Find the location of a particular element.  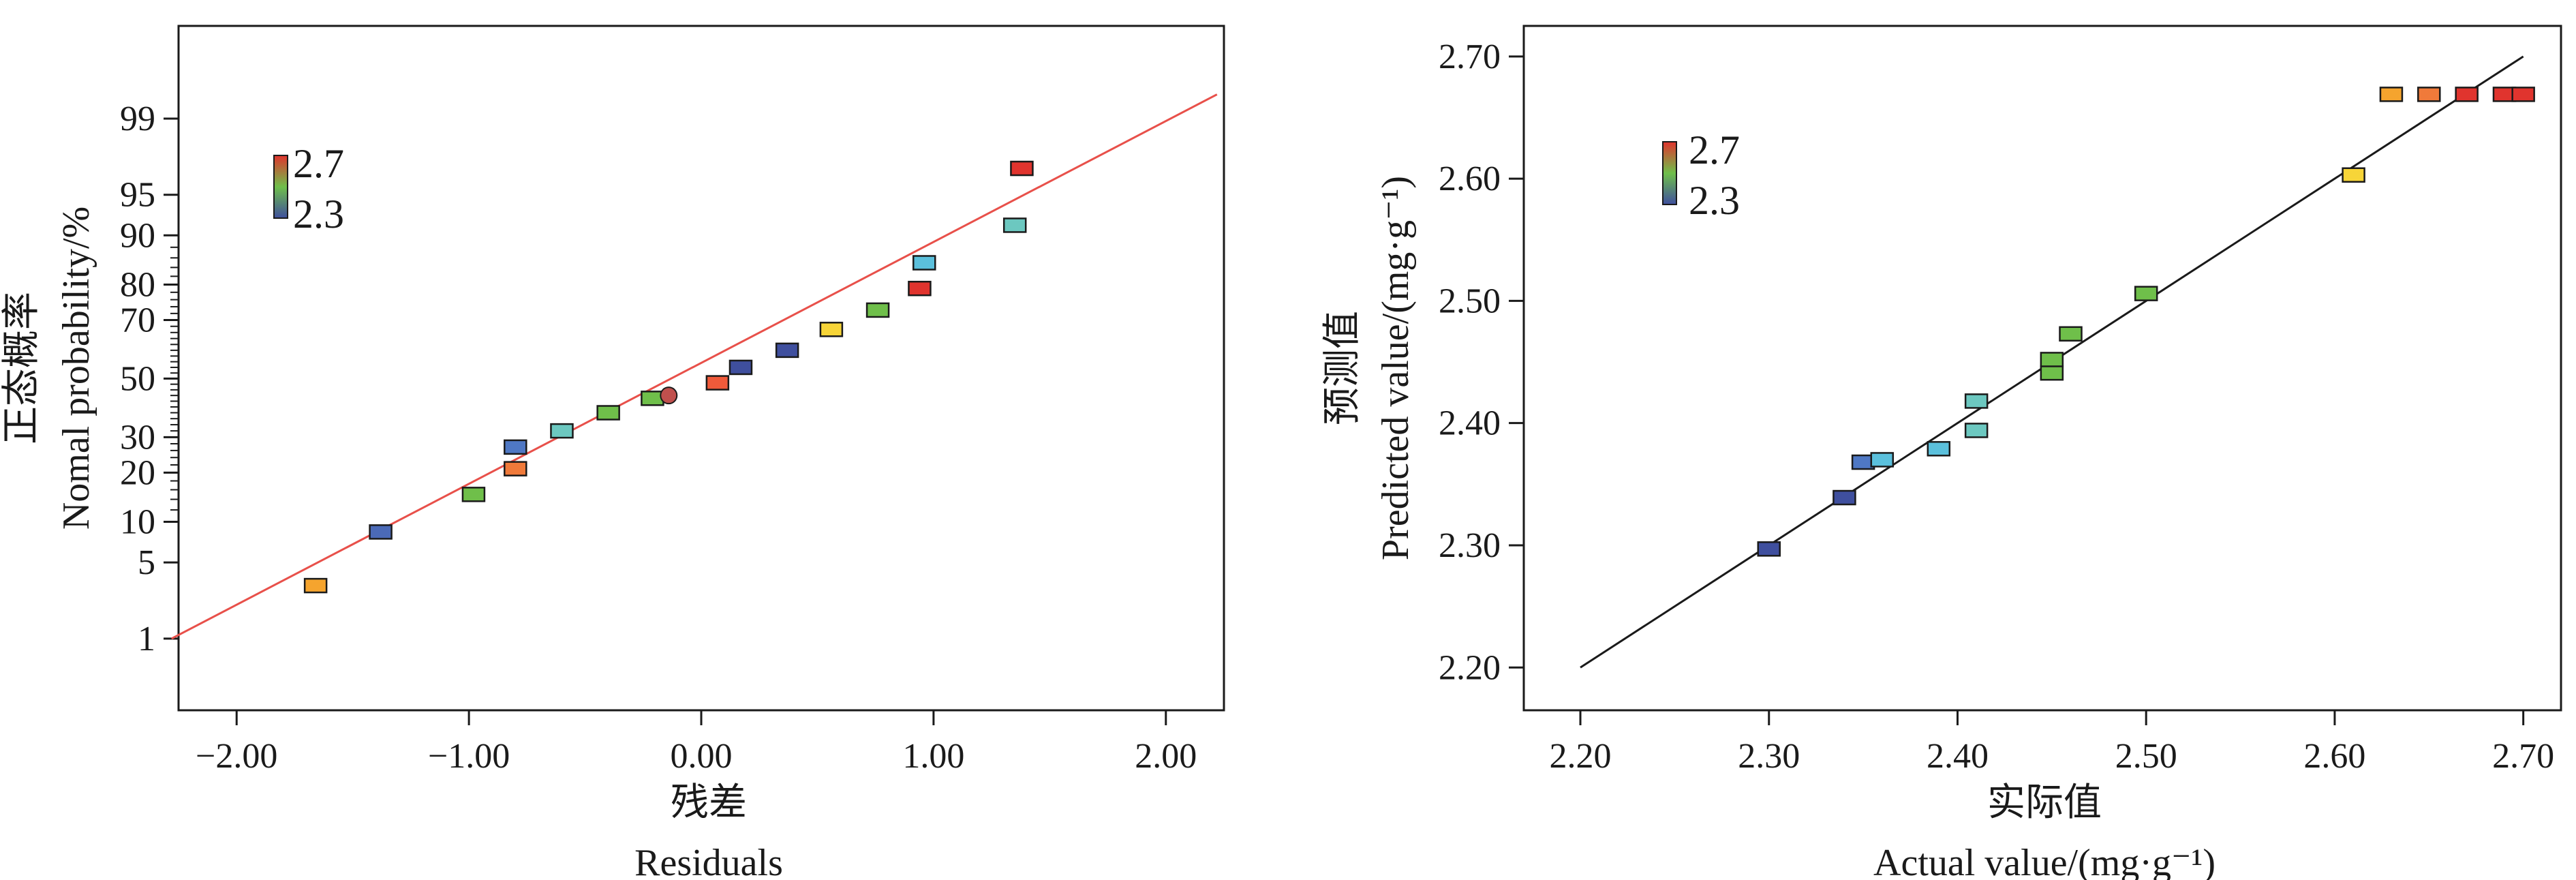

x-axis-title-en: Actual value/(mg·g⁻¹) is located at coordinates (2044, 861).